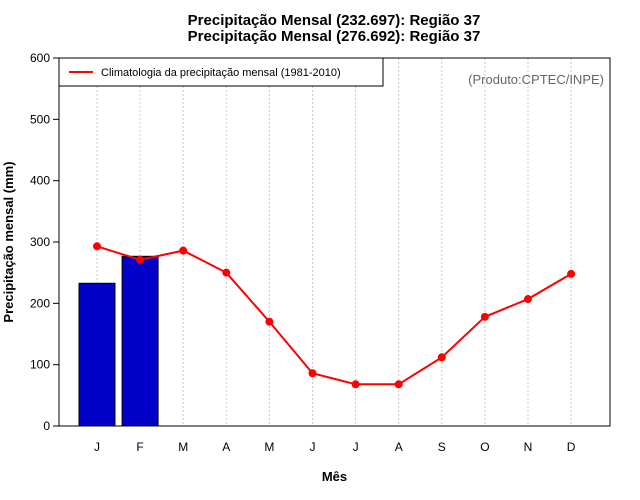 This screenshot has height=500, width=640. What do you see at coordinates (97, 354) in the screenshot?
I see `bar-J` at bounding box center [97, 354].